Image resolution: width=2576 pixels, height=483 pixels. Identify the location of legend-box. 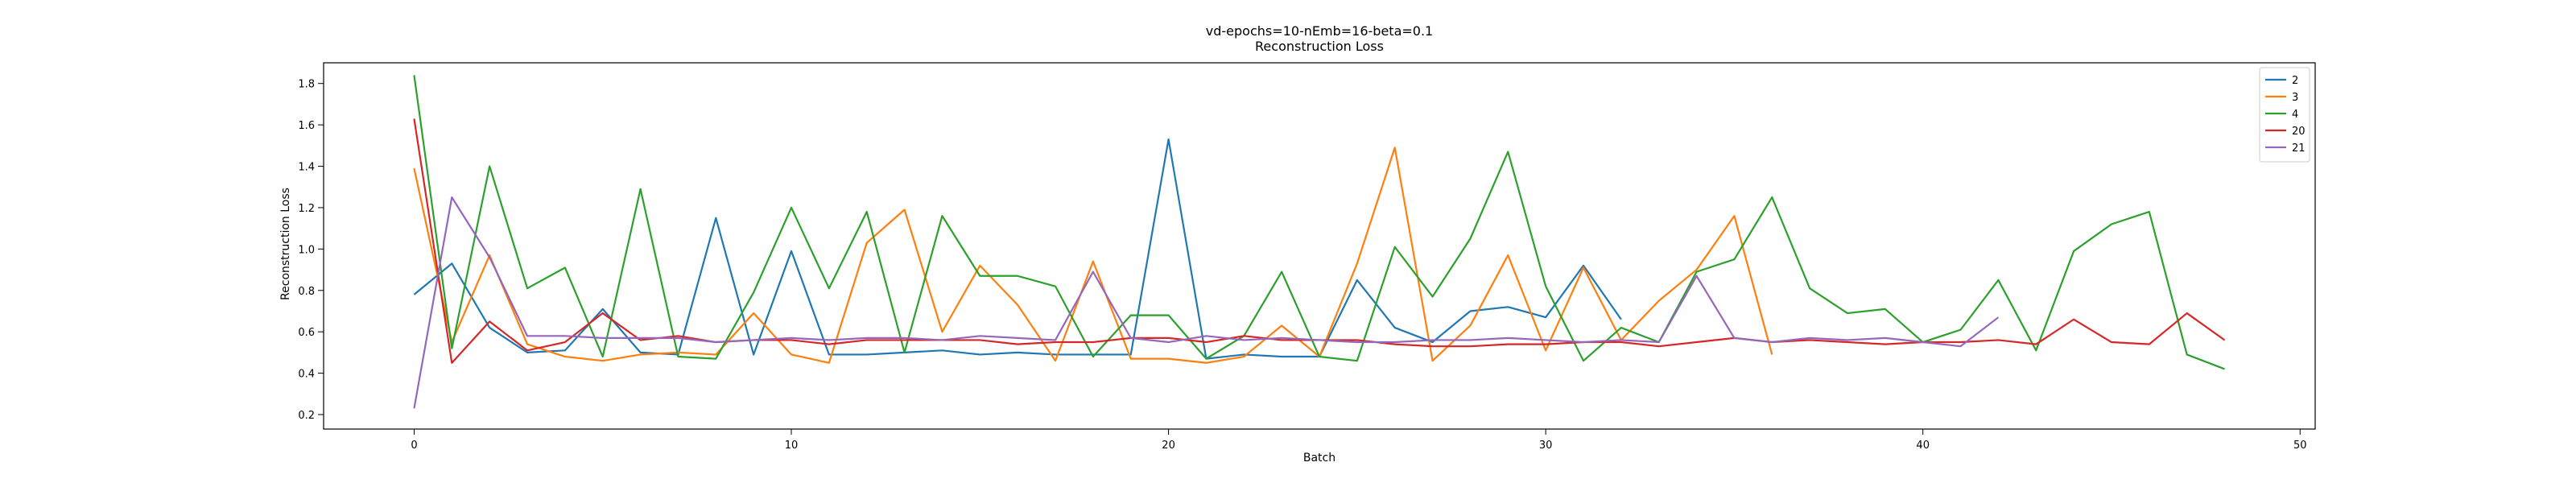
(2284, 115).